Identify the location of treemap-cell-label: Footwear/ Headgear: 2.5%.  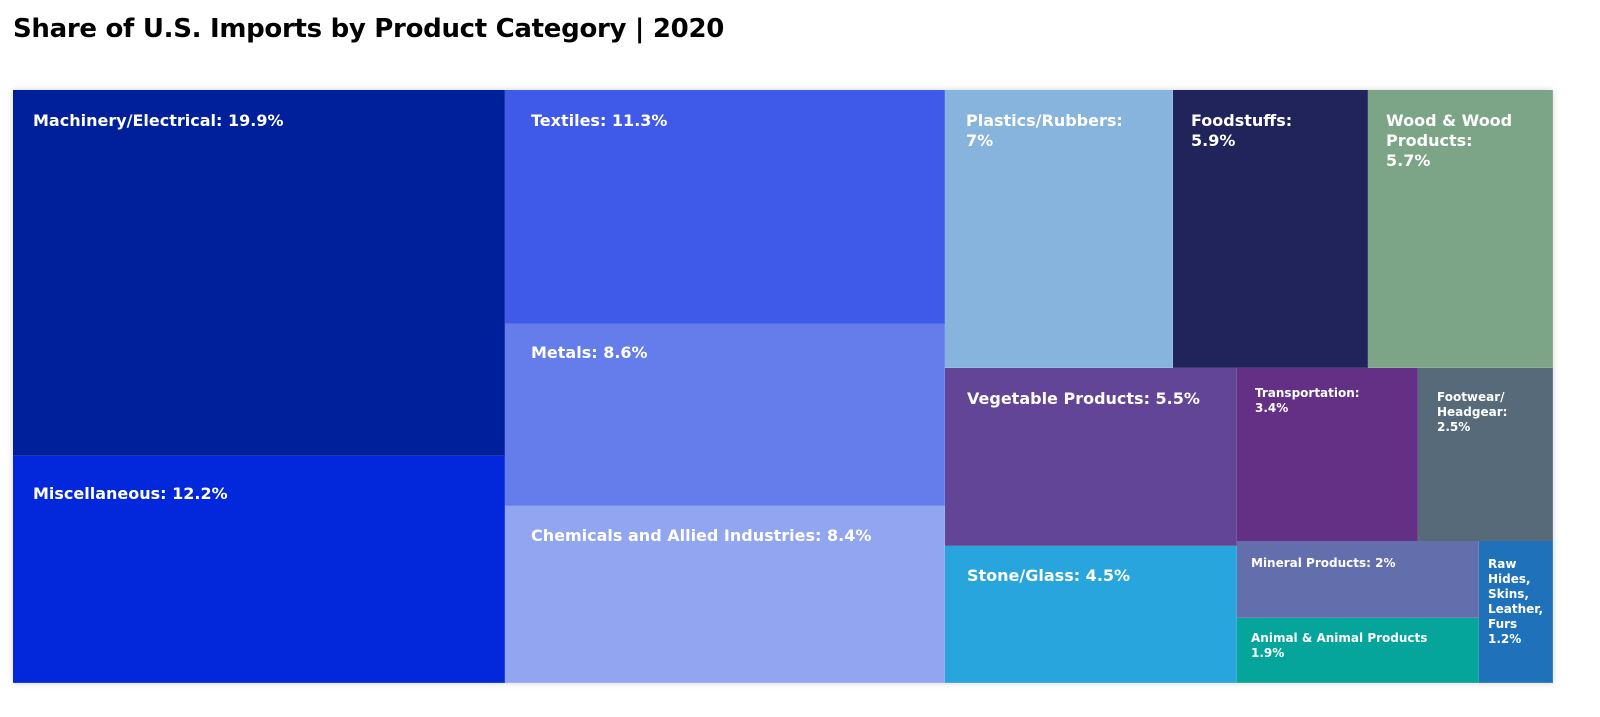
(1472, 412).